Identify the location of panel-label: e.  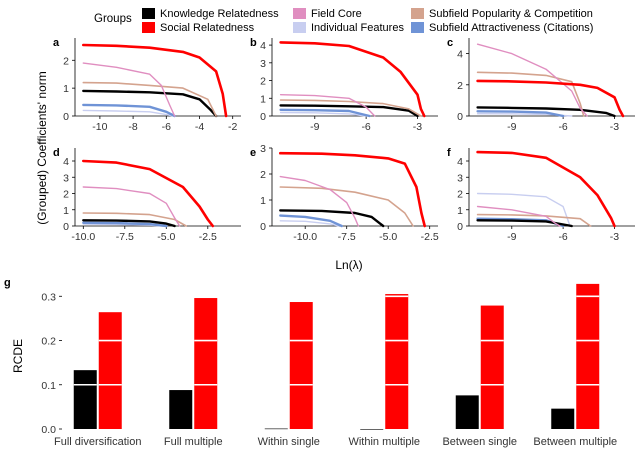
(253, 153).